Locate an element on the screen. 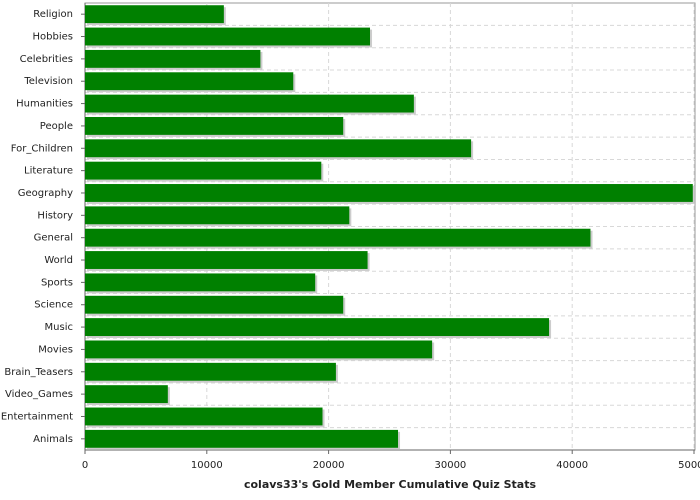 The height and width of the screenshot is (500, 700). y-tick-label: Religion is located at coordinates (53, 14).